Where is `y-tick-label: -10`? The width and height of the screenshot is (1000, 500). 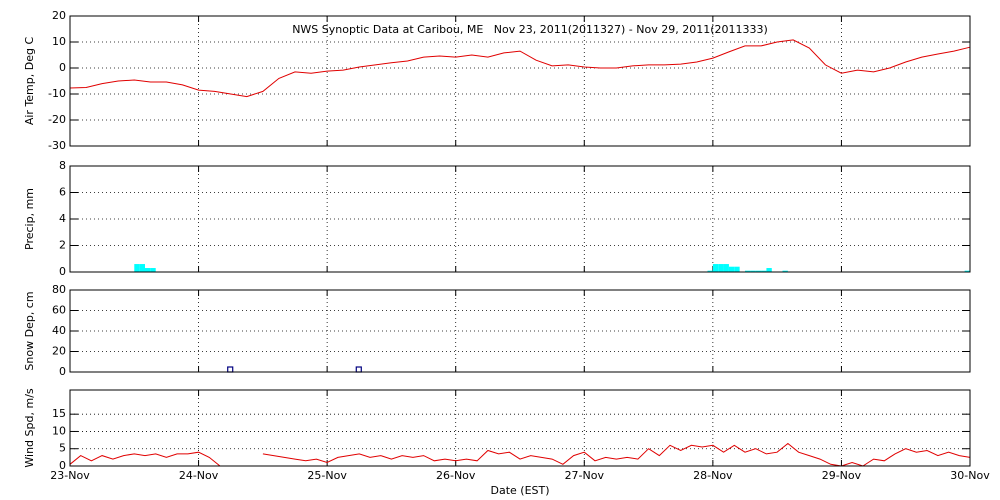 y-tick-label: -10 is located at coordinates (57, 93).